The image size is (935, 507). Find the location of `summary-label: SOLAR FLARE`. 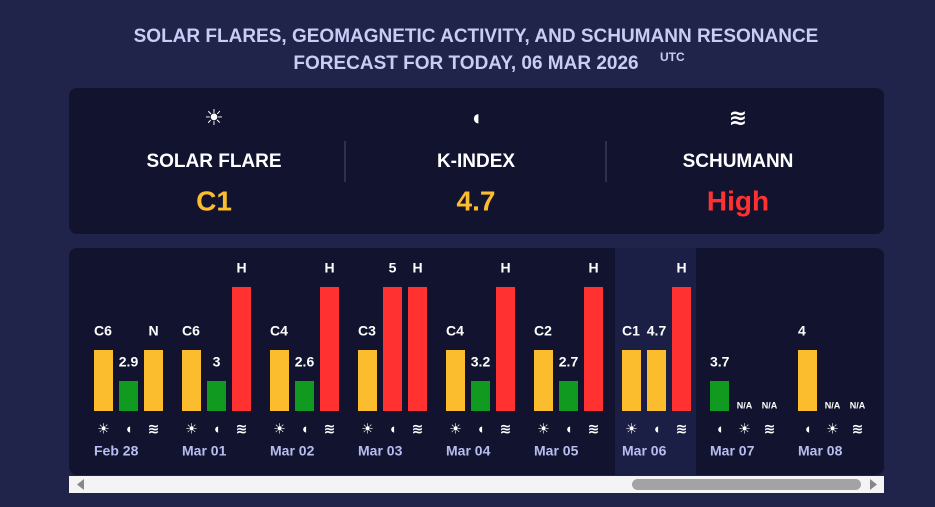

summary-label: SOLAR FLARE is located at coordinates (213, 161).